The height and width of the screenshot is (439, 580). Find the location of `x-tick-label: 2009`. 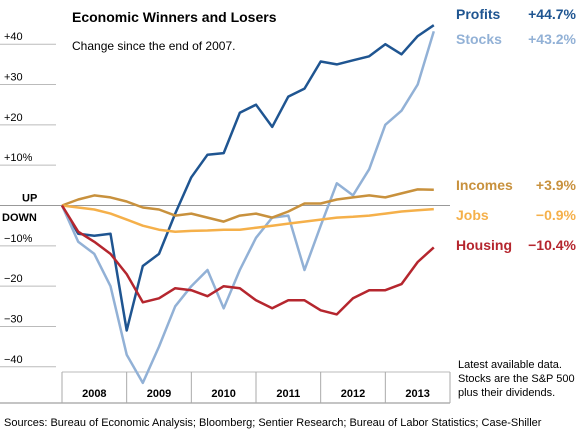

x-tick-label: 2009 is located at coordinates (159, 394).